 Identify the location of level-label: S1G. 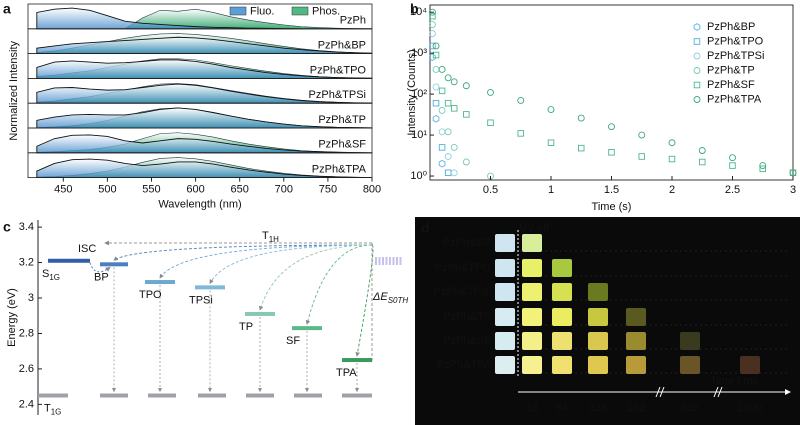
(51, 275).